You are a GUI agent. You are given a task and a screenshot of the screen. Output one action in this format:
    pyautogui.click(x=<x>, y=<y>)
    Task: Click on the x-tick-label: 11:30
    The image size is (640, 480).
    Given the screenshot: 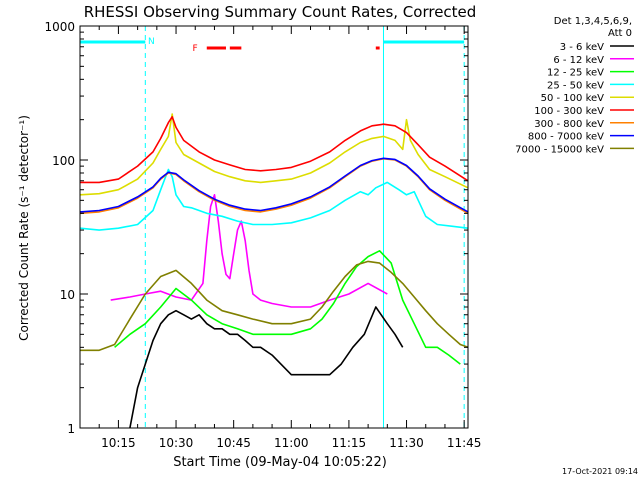 What is the action you would take?
    pyautogui.click(x=406, y=443)
    